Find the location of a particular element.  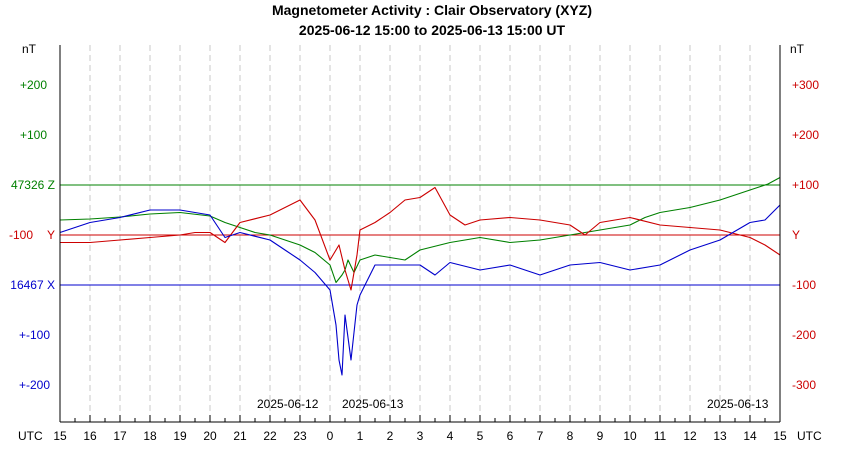

x-axis-label-right: UTC is located at coordinates (809, 436).